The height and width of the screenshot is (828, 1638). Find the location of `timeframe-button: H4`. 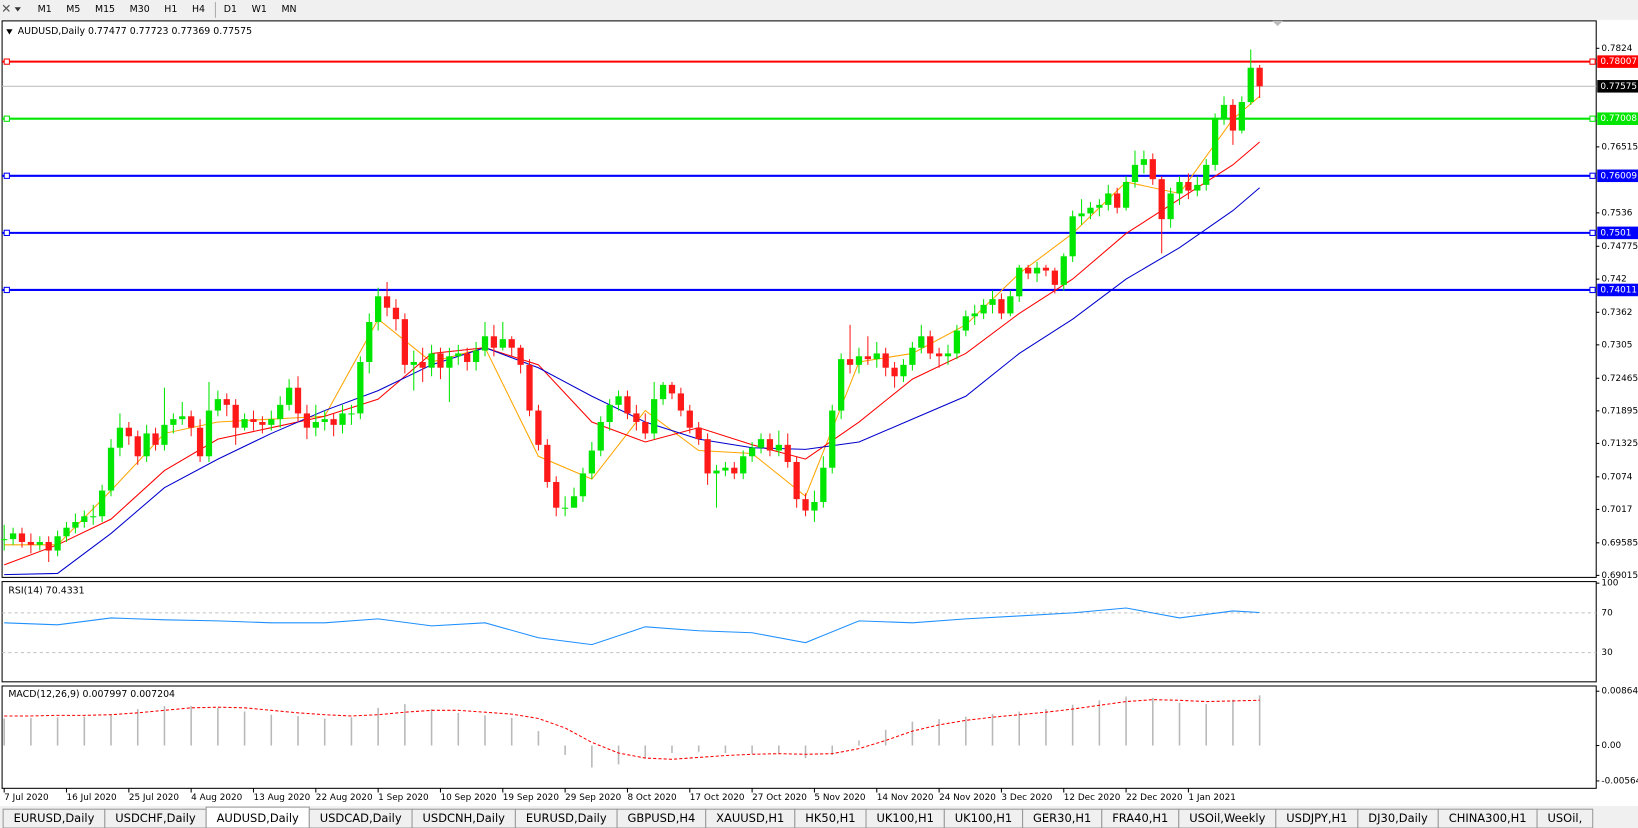

timeframe-button: H4 is located at coordinates (198, 9).